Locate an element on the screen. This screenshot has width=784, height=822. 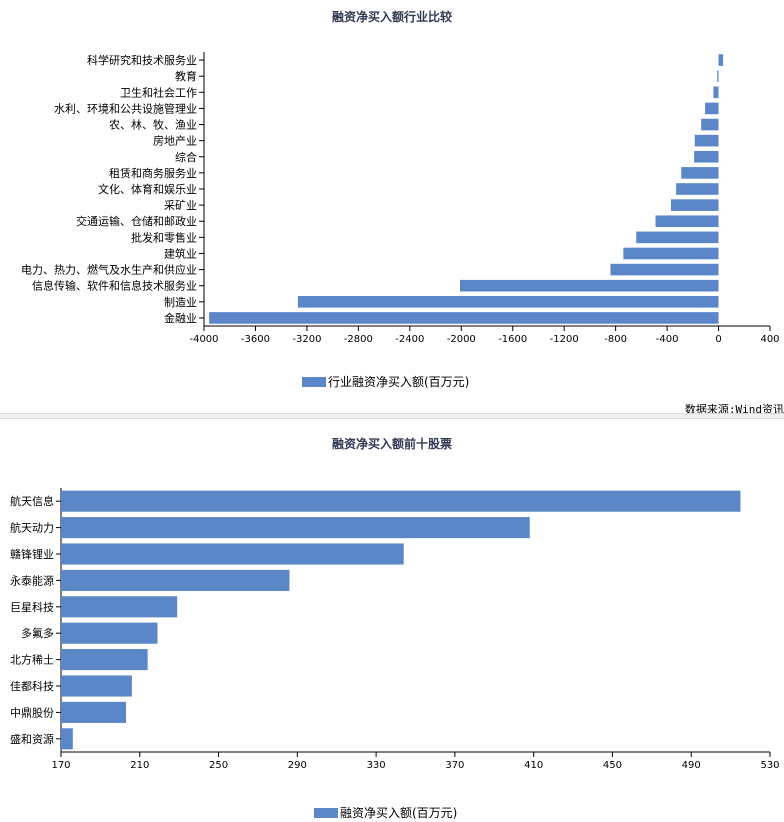
x-tick-label: 370 is located at coordinates (454, 765).